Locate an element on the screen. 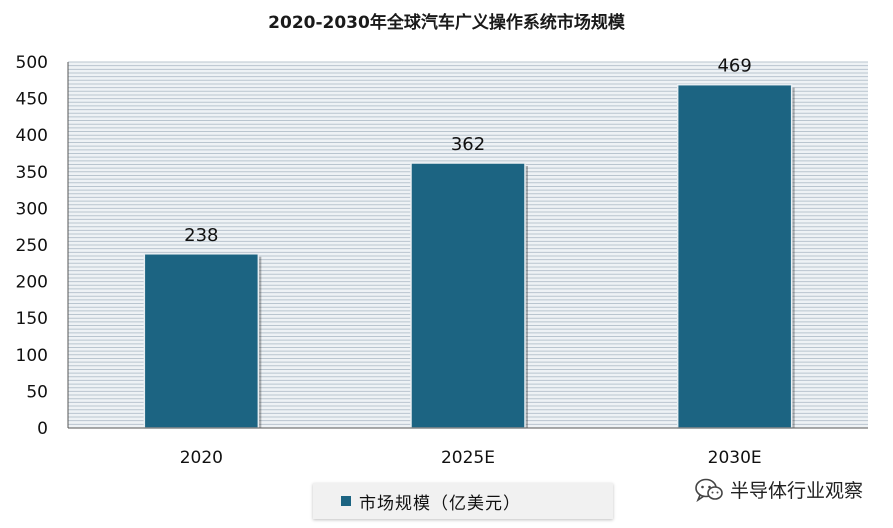  x-tick-label: 2025E is located at coordinates (468, 458).